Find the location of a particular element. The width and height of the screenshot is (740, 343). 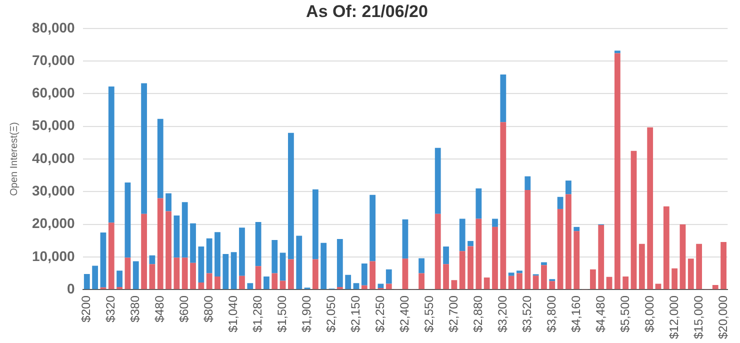

y-tick-label: 40,000 is located at coordinates (54, 158).